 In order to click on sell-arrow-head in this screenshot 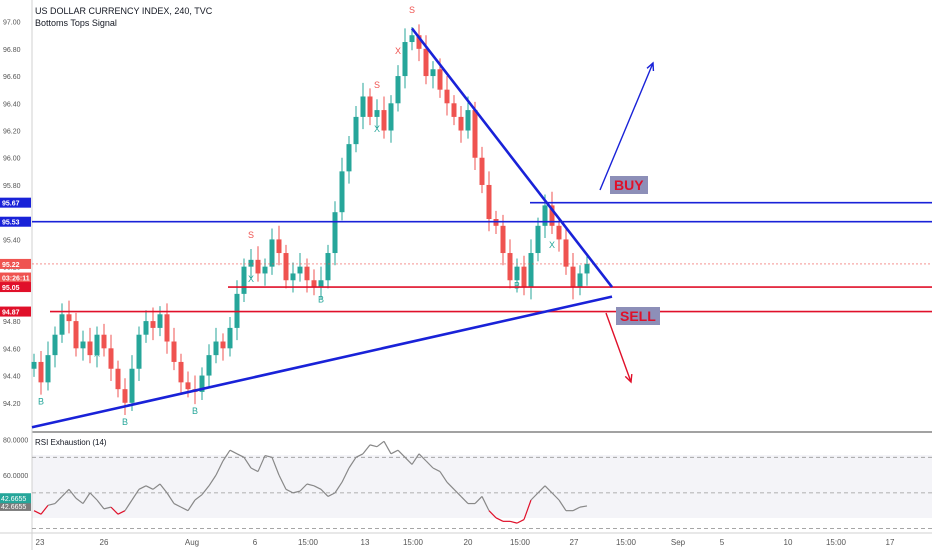, I will do `click(628, 378)`.